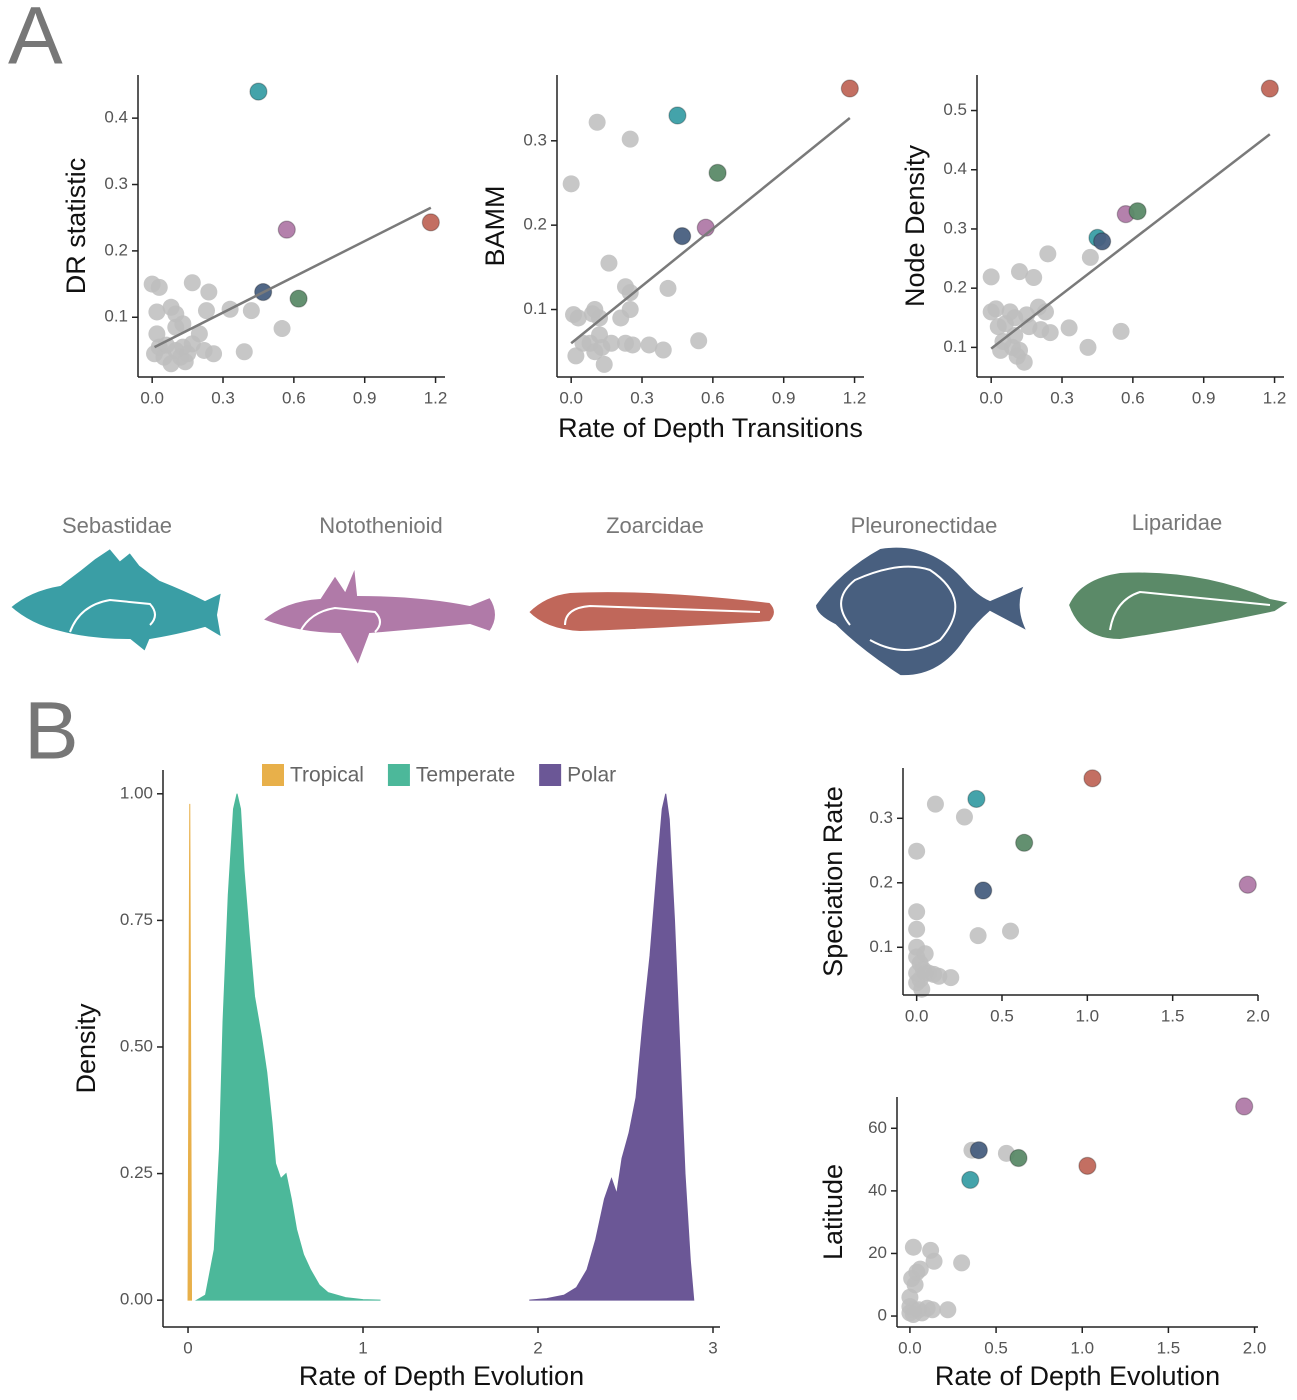 This screenshot has width=1297, height=1400. Describe the element at coordinates (882, 1315) in the screenshot. I see `y-tick-label: 0` at that location.